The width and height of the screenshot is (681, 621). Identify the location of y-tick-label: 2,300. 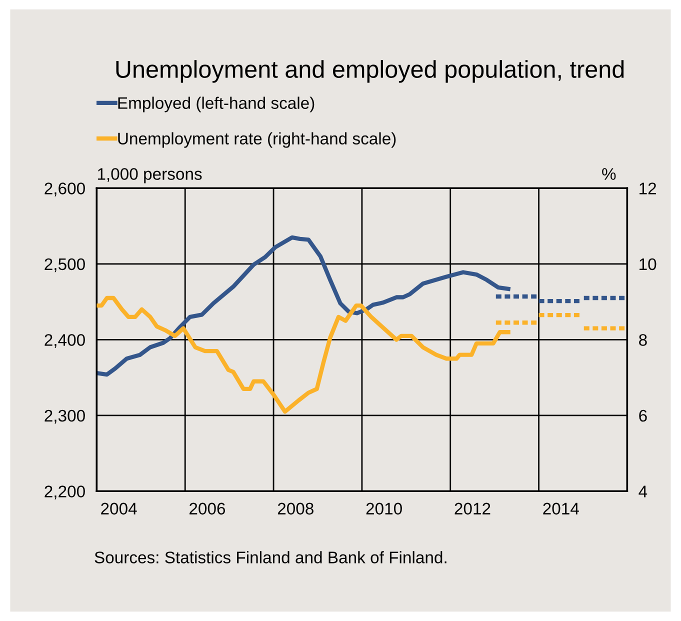
(64, 417).